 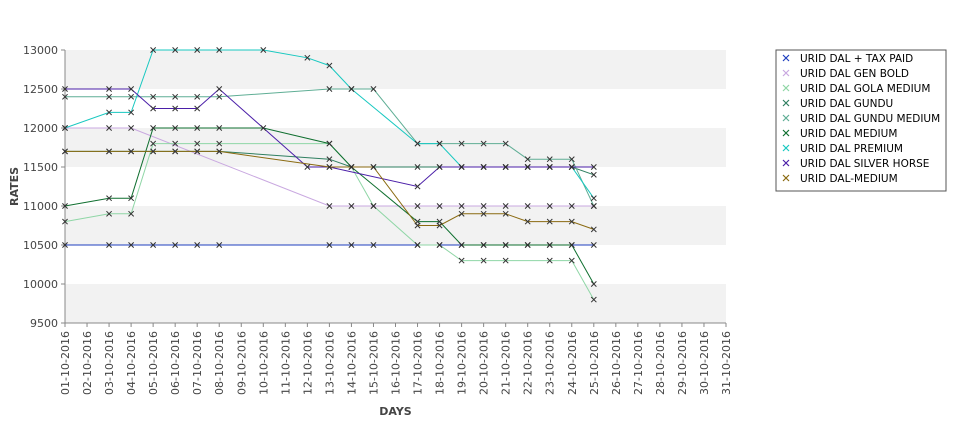 I want to click on x-axis-title: DAYS, so click(x=395, y=411).